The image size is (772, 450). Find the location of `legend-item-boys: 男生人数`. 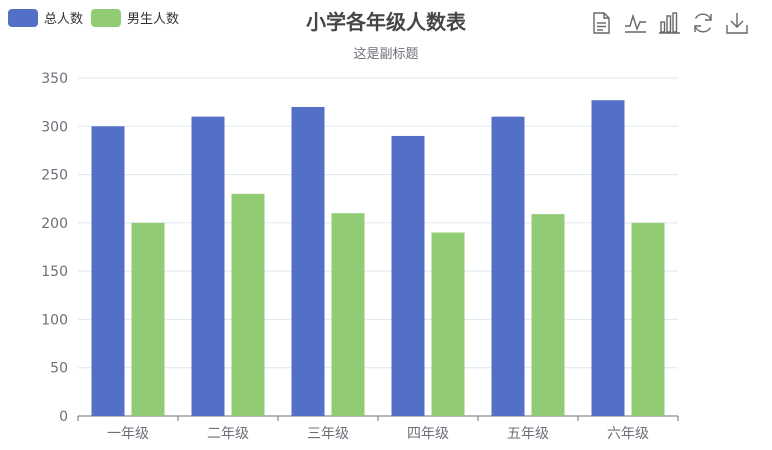

legend-item-boys: 男生人数 is located at coordinates (135, 17).